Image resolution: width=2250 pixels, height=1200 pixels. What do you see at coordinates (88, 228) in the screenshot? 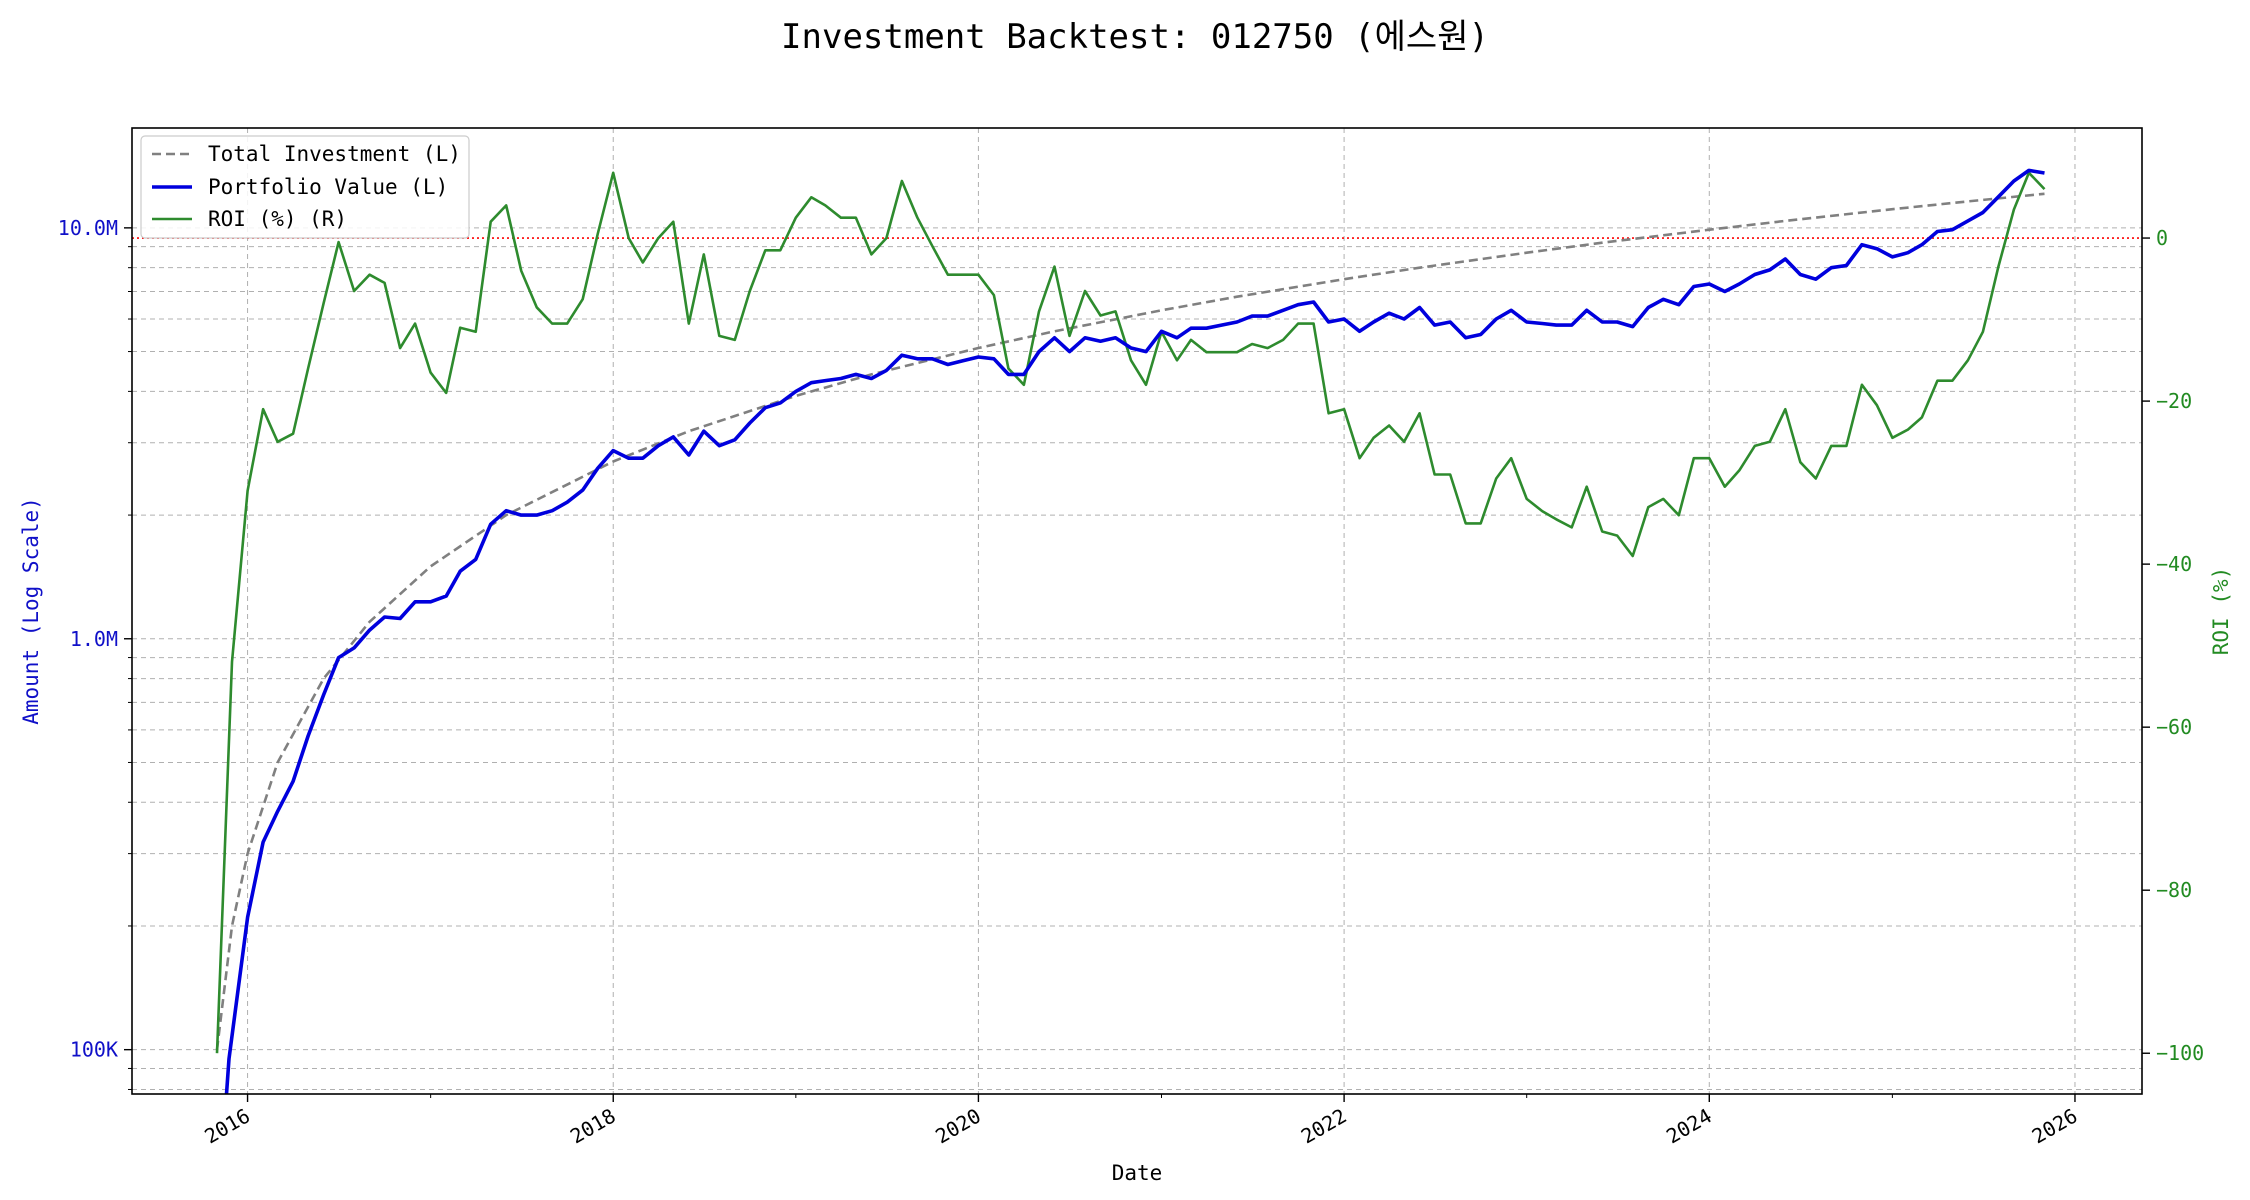
I see `left-tick-label: 10.0M` at bounding box center [88, 228].